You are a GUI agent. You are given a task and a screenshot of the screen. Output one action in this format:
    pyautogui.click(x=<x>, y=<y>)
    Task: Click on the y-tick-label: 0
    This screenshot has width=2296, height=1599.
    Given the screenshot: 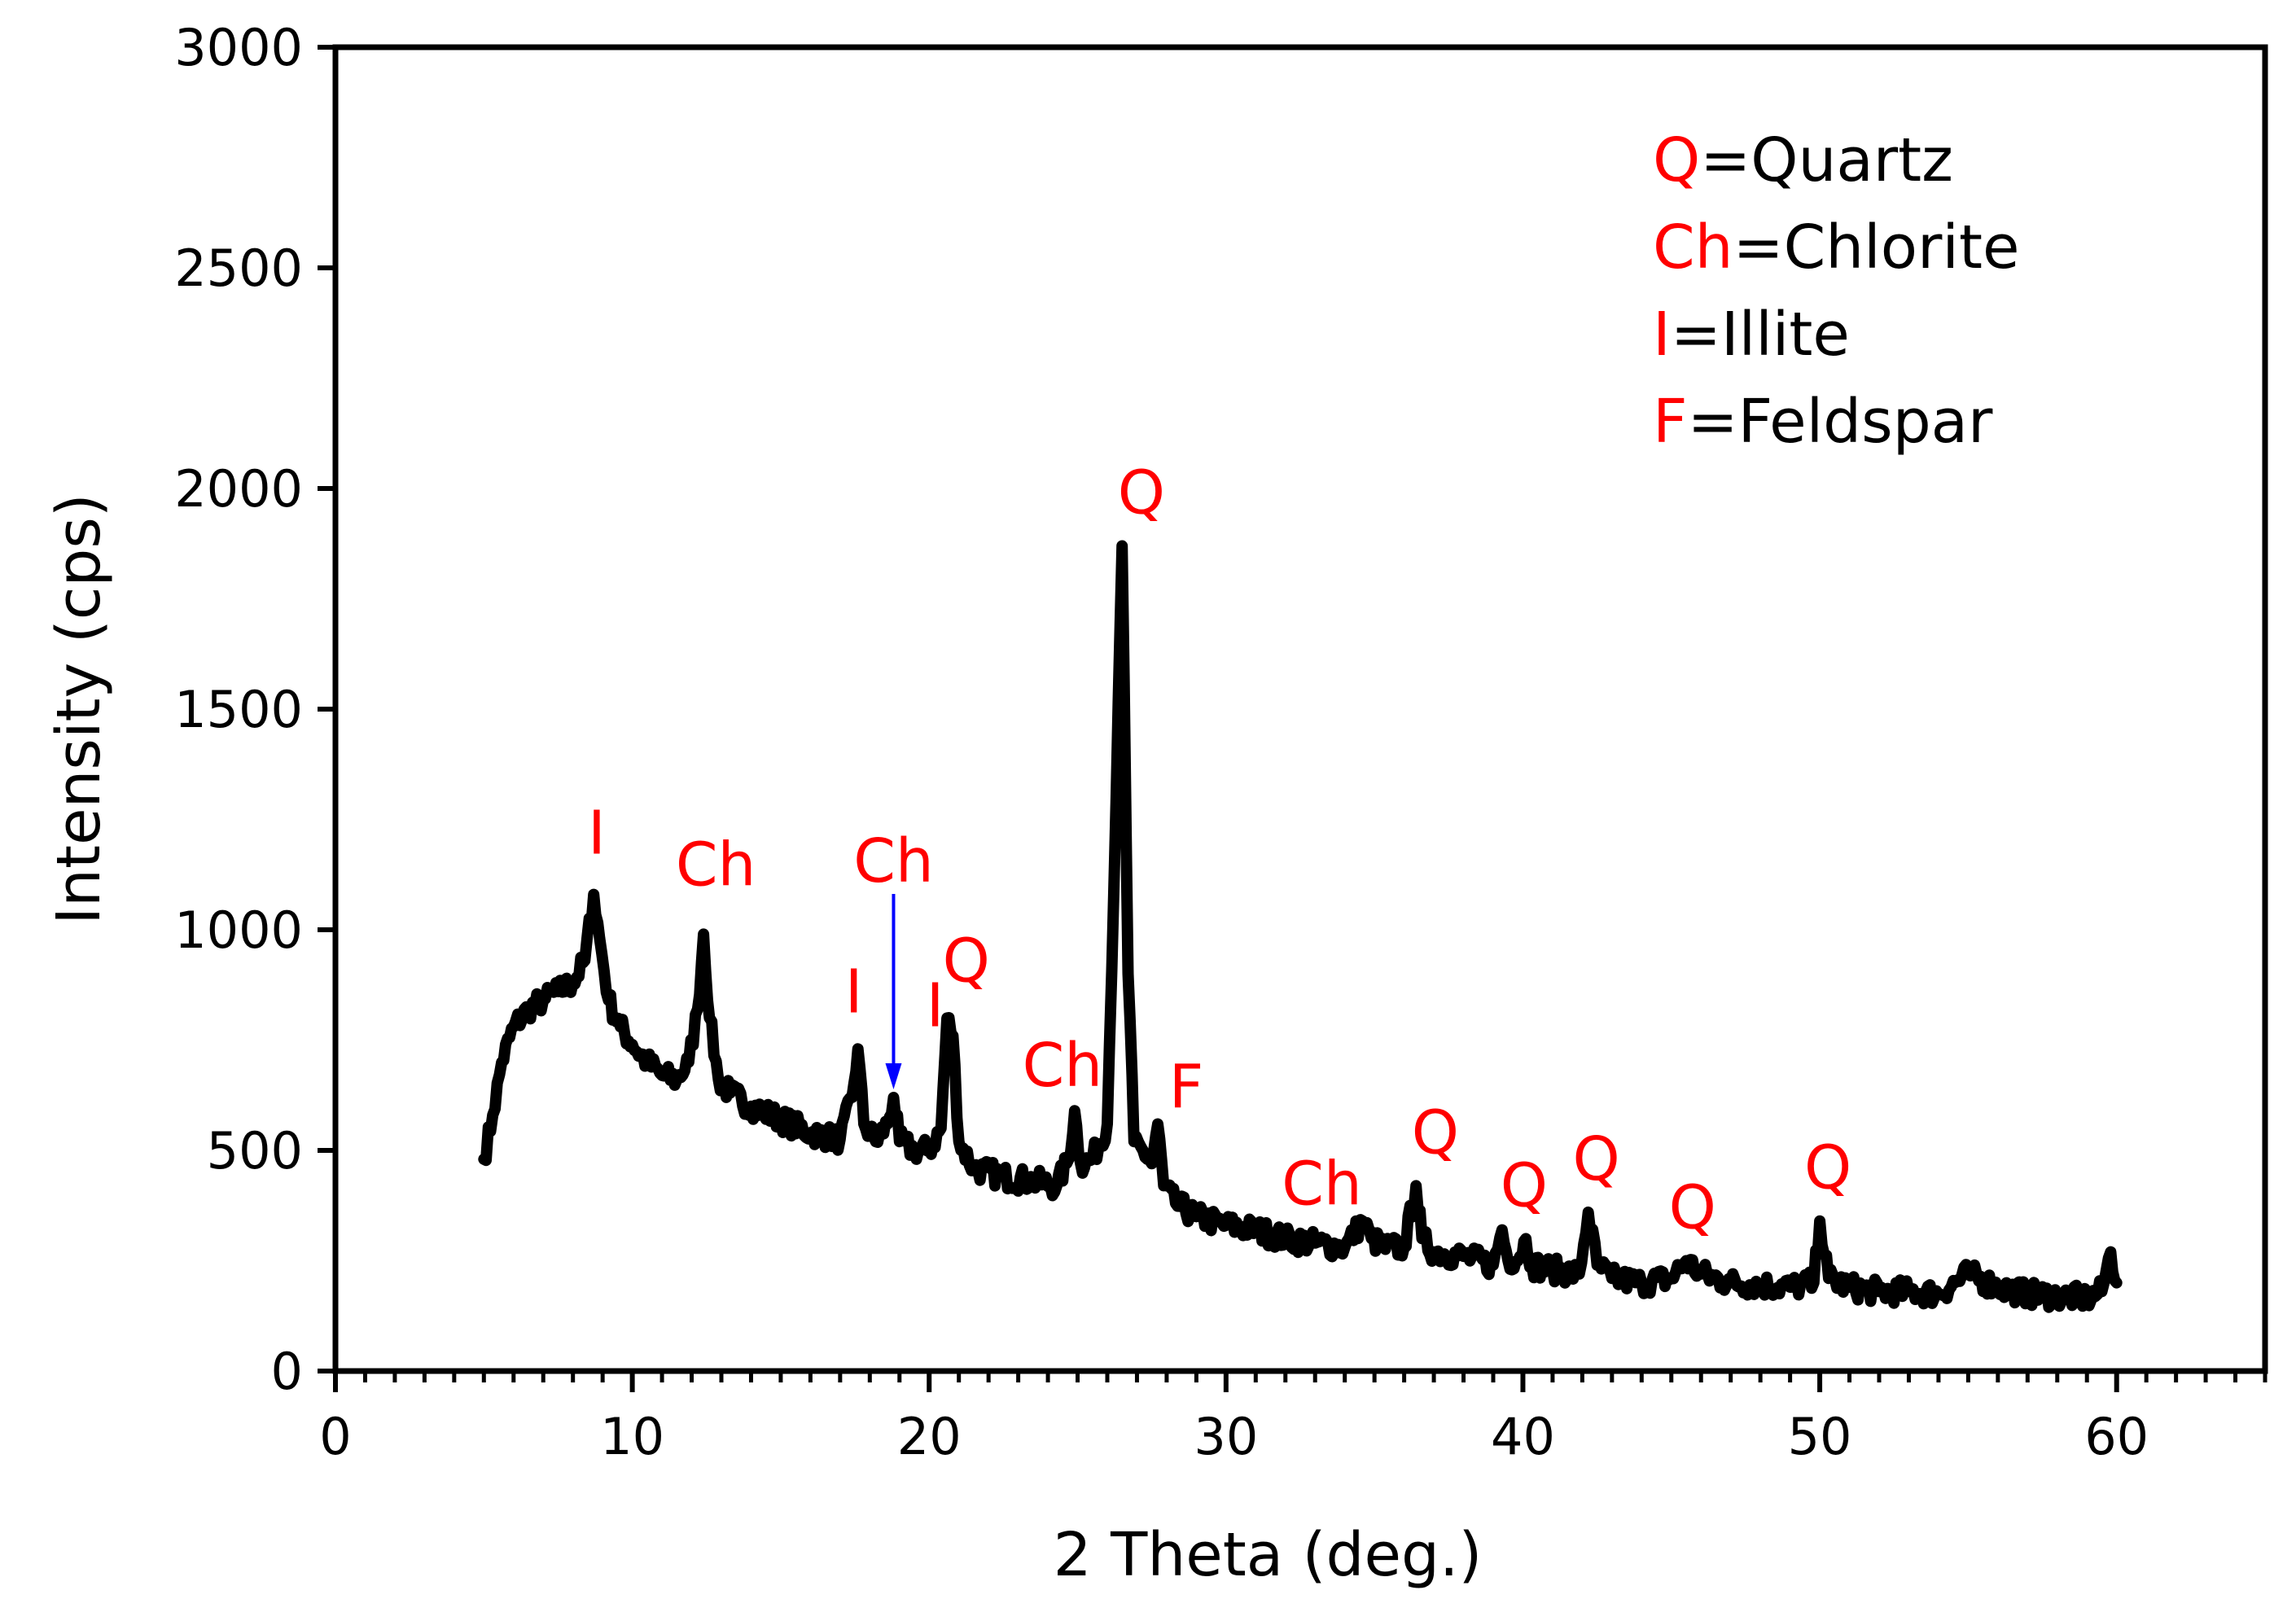 What is the action you would take?
    pyautogui.click(x=287, y=1371)
    